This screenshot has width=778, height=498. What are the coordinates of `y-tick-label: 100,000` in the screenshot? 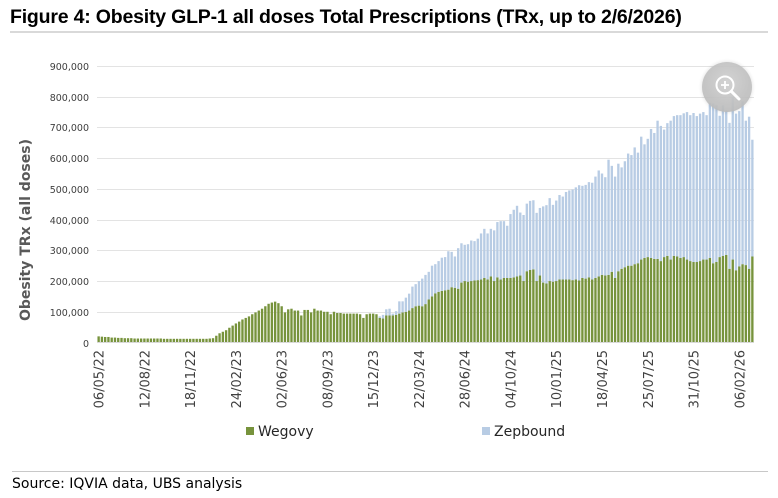 It's located at (69, 313).